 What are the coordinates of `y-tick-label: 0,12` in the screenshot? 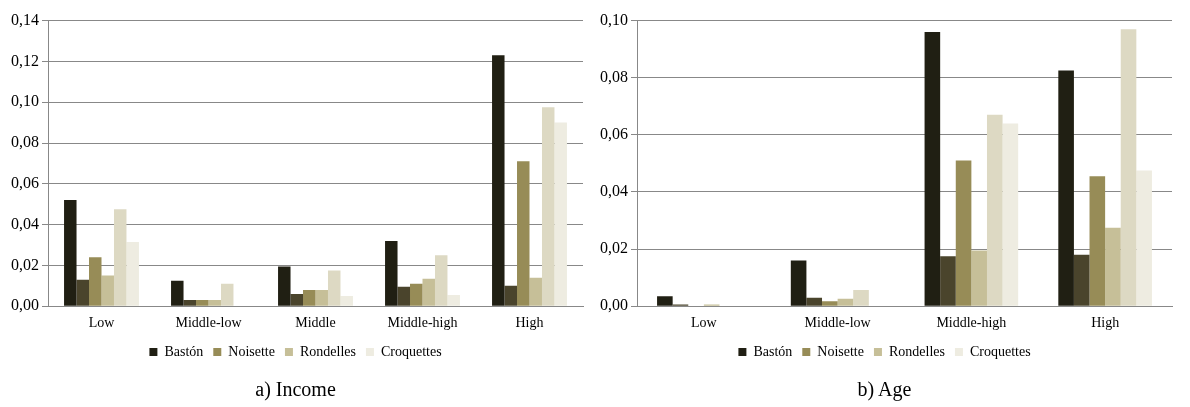 It's located at (25, 60).